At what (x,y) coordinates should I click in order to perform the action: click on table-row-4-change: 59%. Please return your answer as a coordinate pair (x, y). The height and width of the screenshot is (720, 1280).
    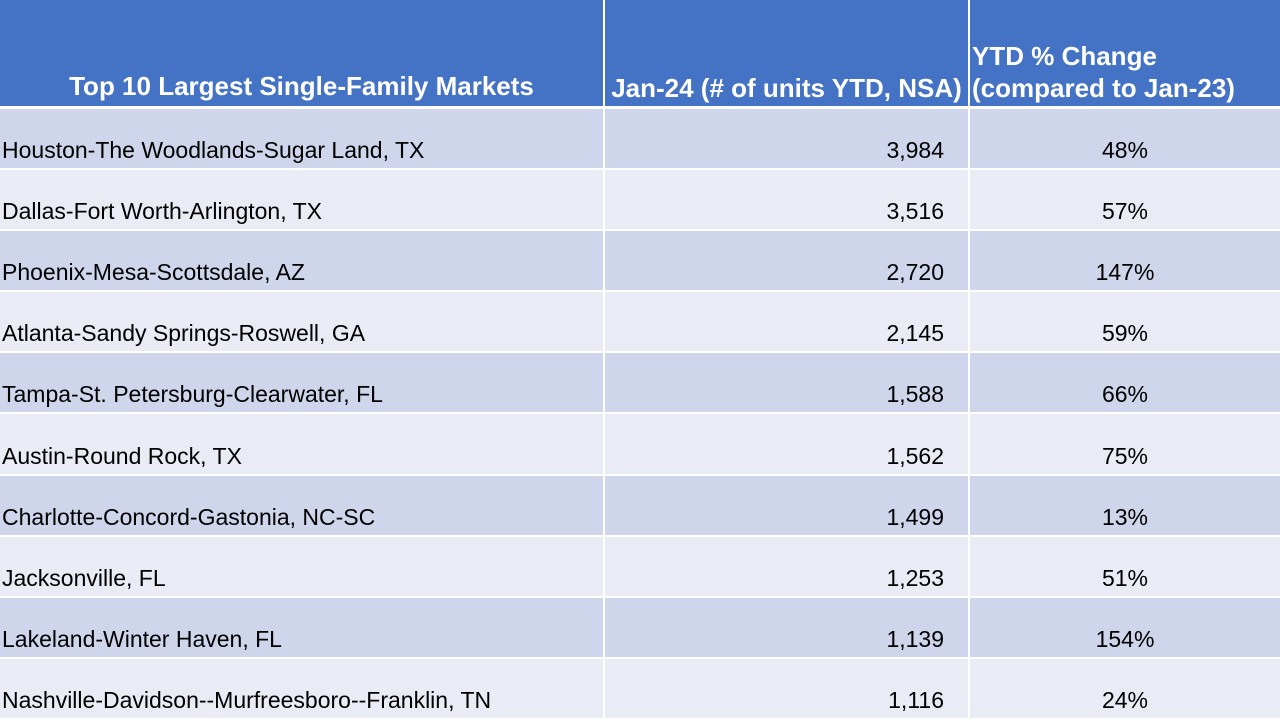
    Looking at the image, I should click on (1125, 323).